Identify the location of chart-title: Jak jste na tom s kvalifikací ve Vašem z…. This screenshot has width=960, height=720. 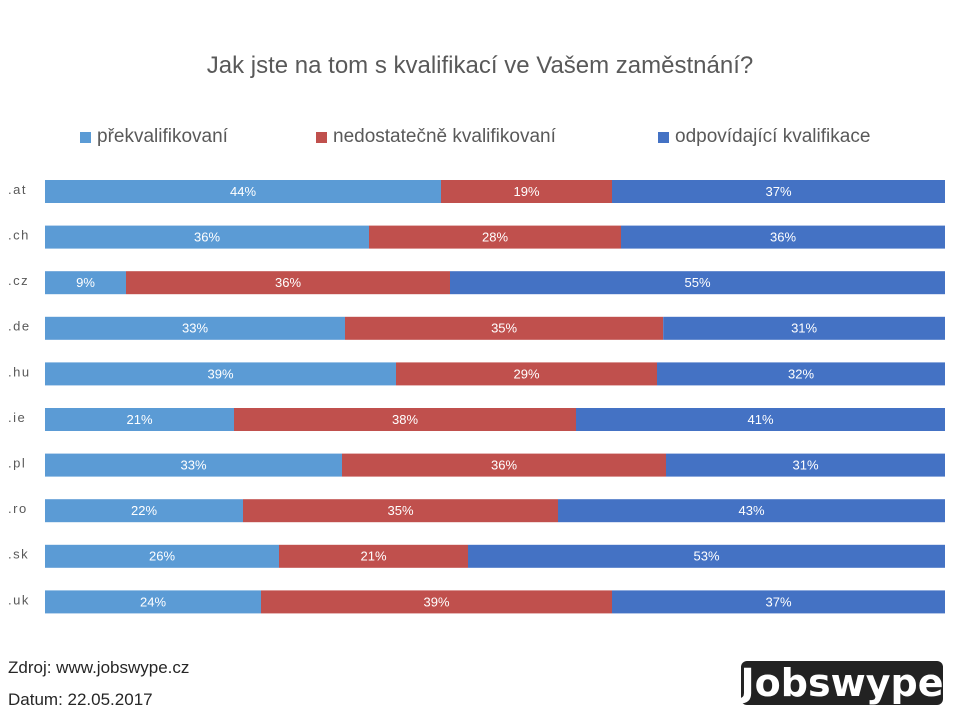
(480, 65).